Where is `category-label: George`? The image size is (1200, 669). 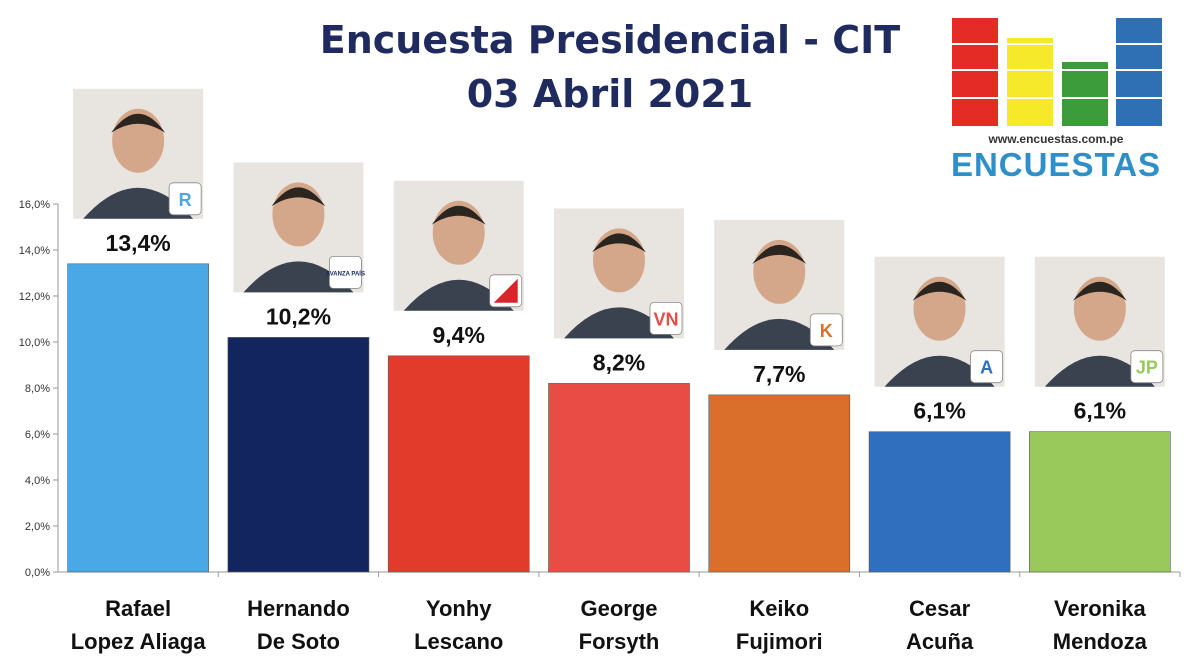
category-label: George is located at coordinates (618, 608).